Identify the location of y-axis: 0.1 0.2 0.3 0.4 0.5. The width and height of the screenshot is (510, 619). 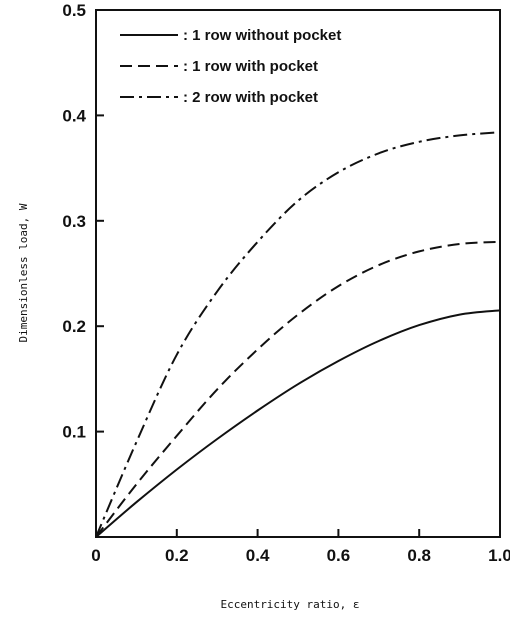
(83, 221).